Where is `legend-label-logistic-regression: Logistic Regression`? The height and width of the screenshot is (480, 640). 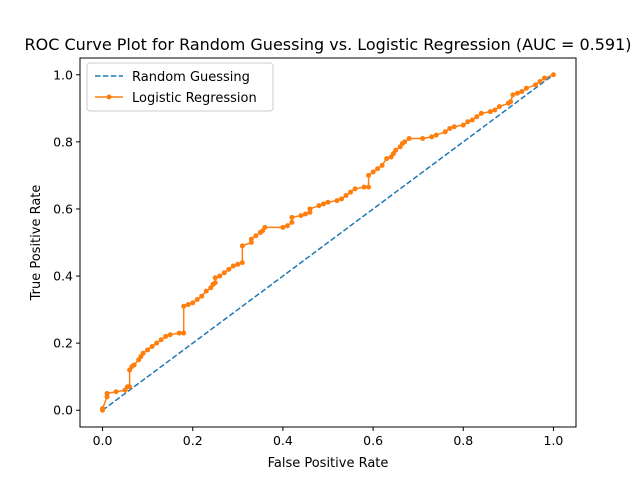
legend-label-logistic-regression: Logistic Regression is located at coordinates (194, 98).